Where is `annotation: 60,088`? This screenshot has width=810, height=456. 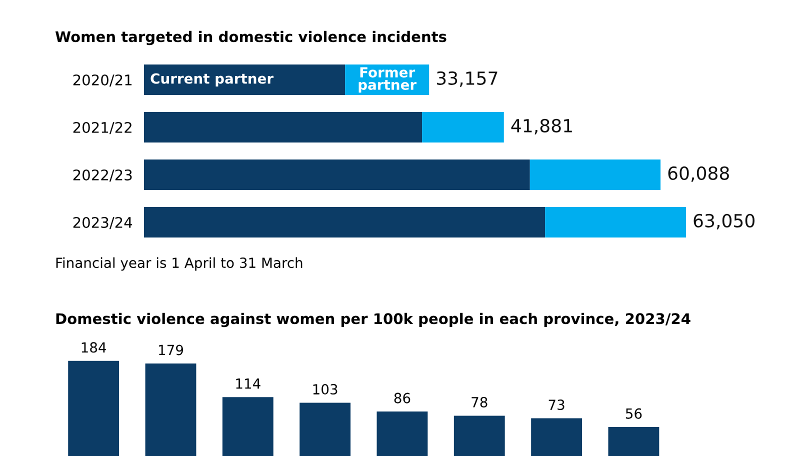
annotation: 60,088 is located at coordinates (698, 174).